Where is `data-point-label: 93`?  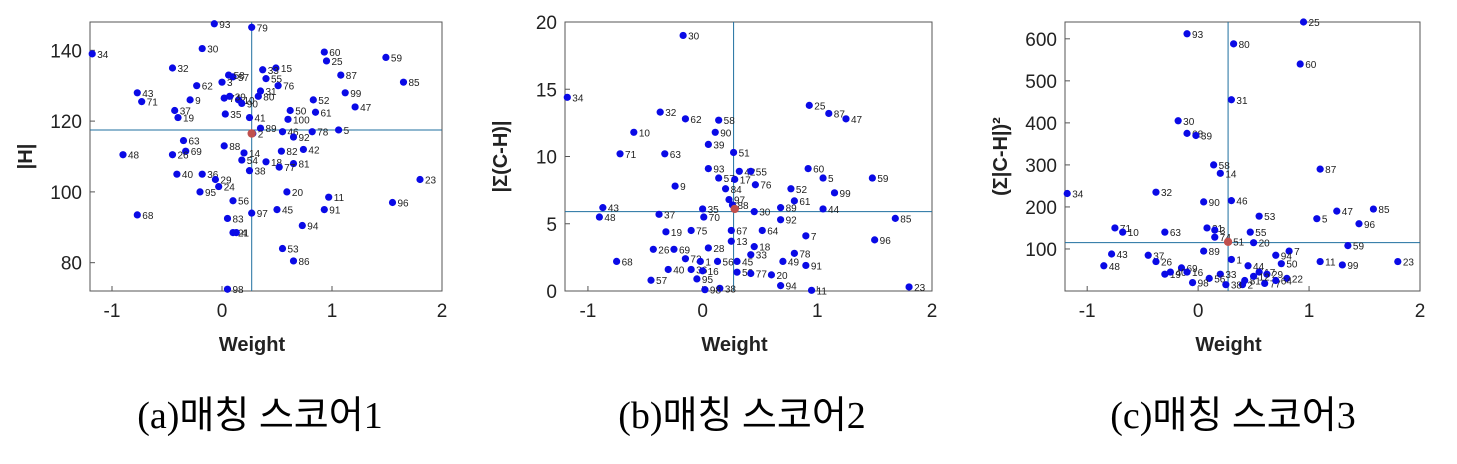
data-point-label: 93 is located at coordinates (1198, 35).